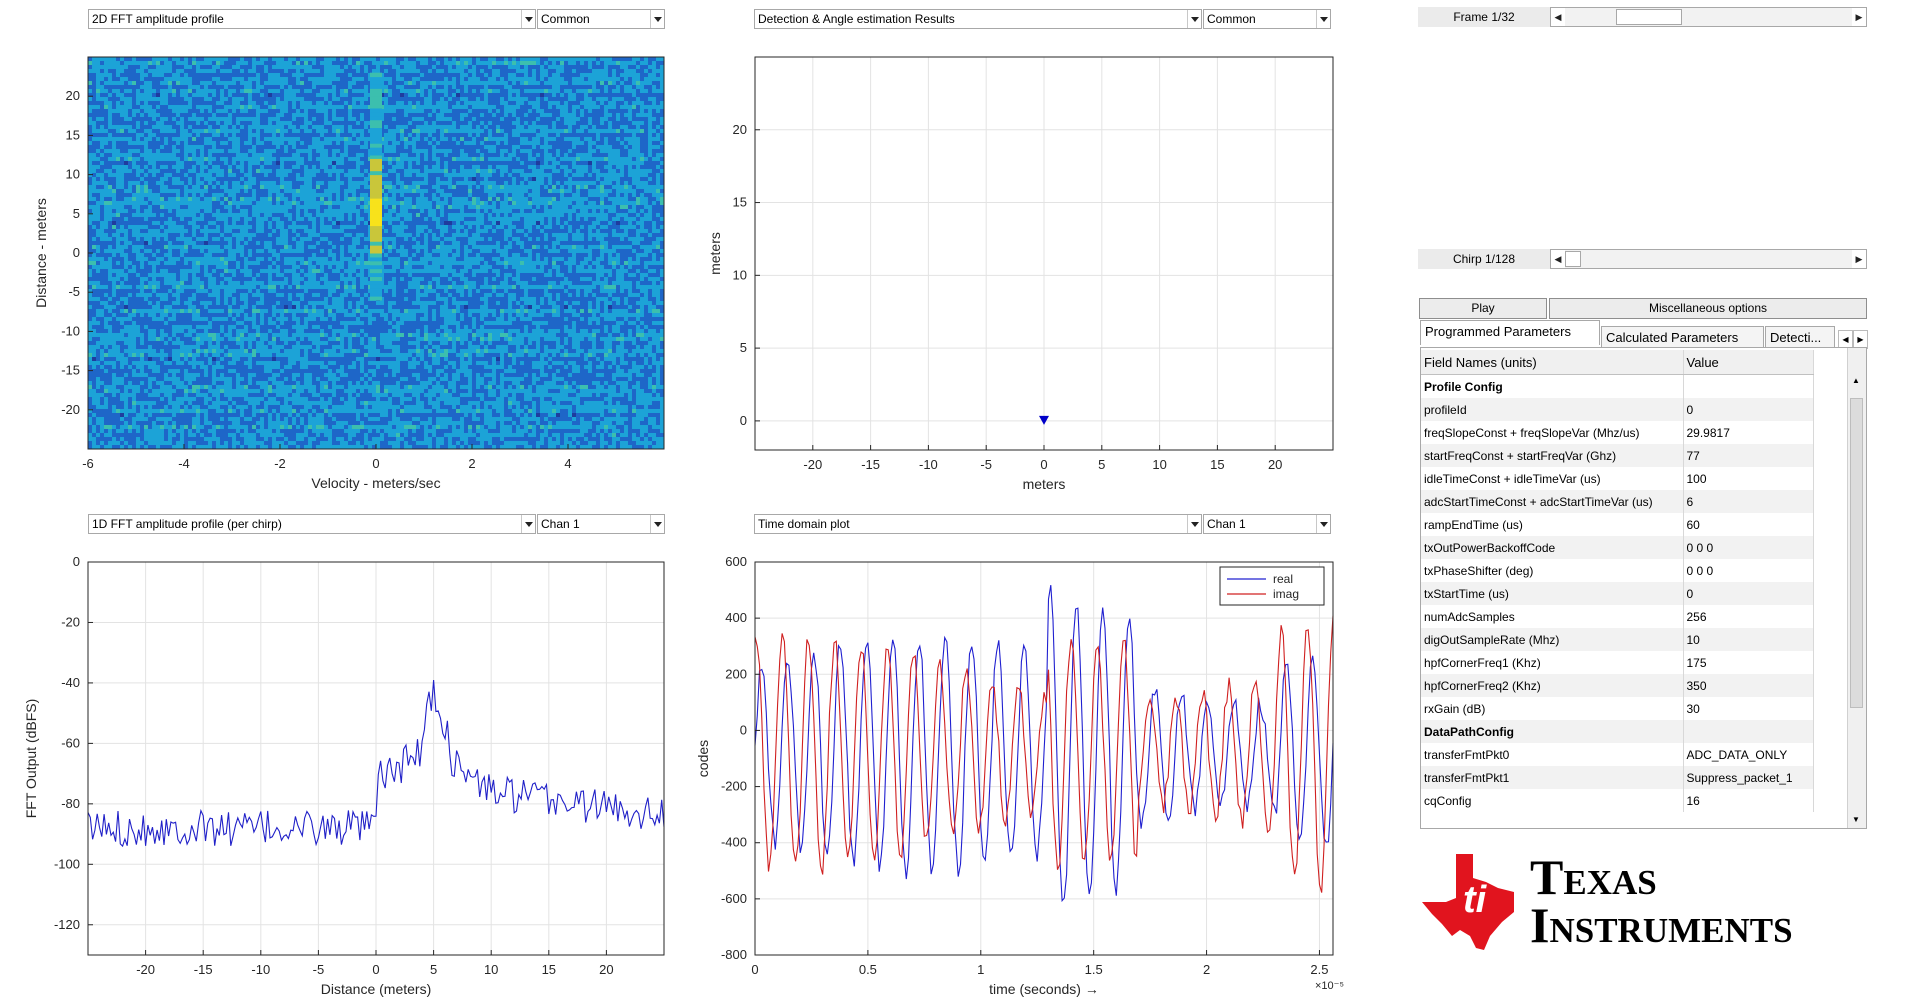  I want to click on plot-type-dropdown-bottom-right: Time domain plot, so click(978, 524).